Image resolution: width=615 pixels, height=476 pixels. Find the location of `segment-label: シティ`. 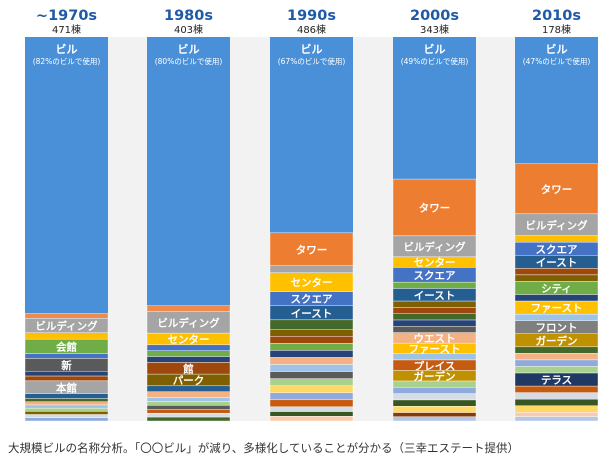

segment-label: シティ is located at coordinates (556, 289).